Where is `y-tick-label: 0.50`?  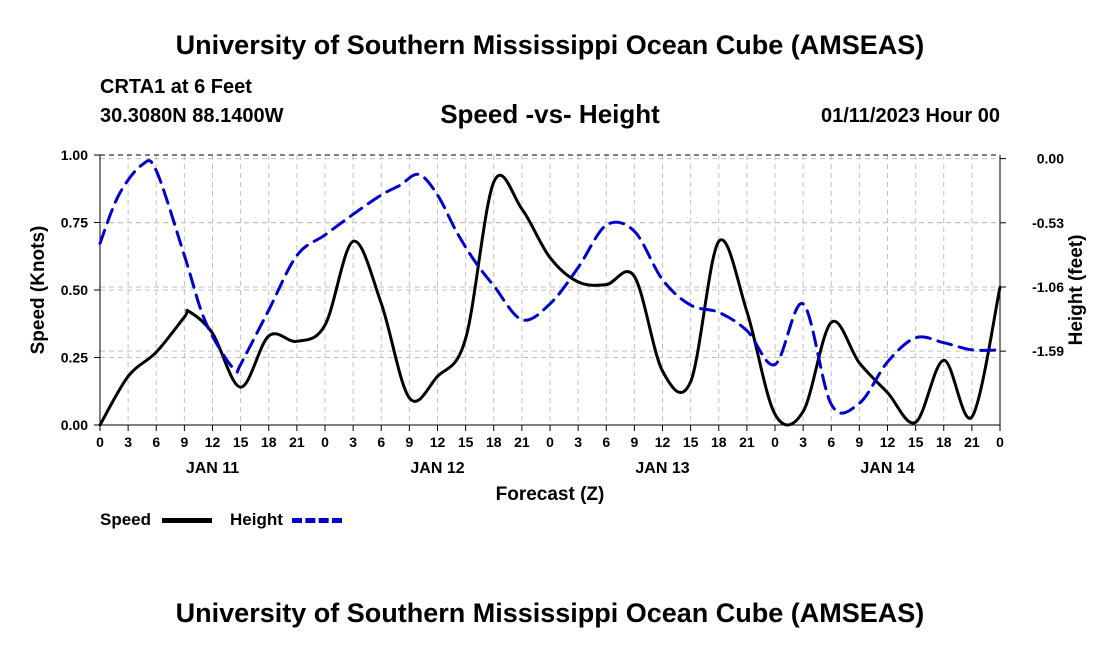
y-tick-label: 0.50 is located at coordinates (74, 290).